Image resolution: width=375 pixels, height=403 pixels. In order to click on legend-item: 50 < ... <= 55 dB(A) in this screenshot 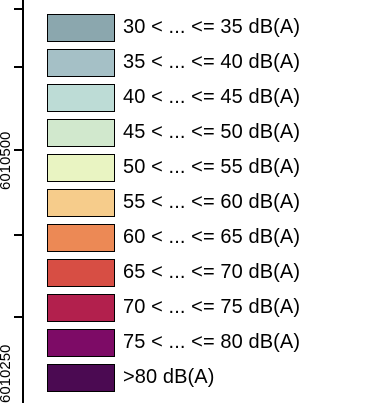, I will do `click(173, 167)`.